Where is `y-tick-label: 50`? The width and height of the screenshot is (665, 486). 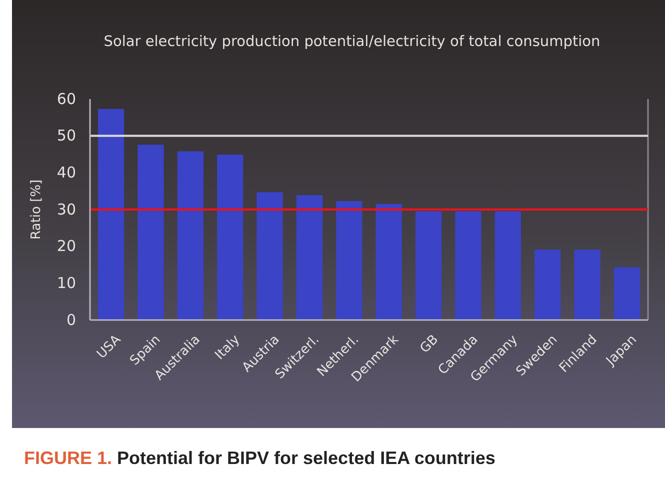 y-tick-label: 50 is located at coordinates (66, 135).